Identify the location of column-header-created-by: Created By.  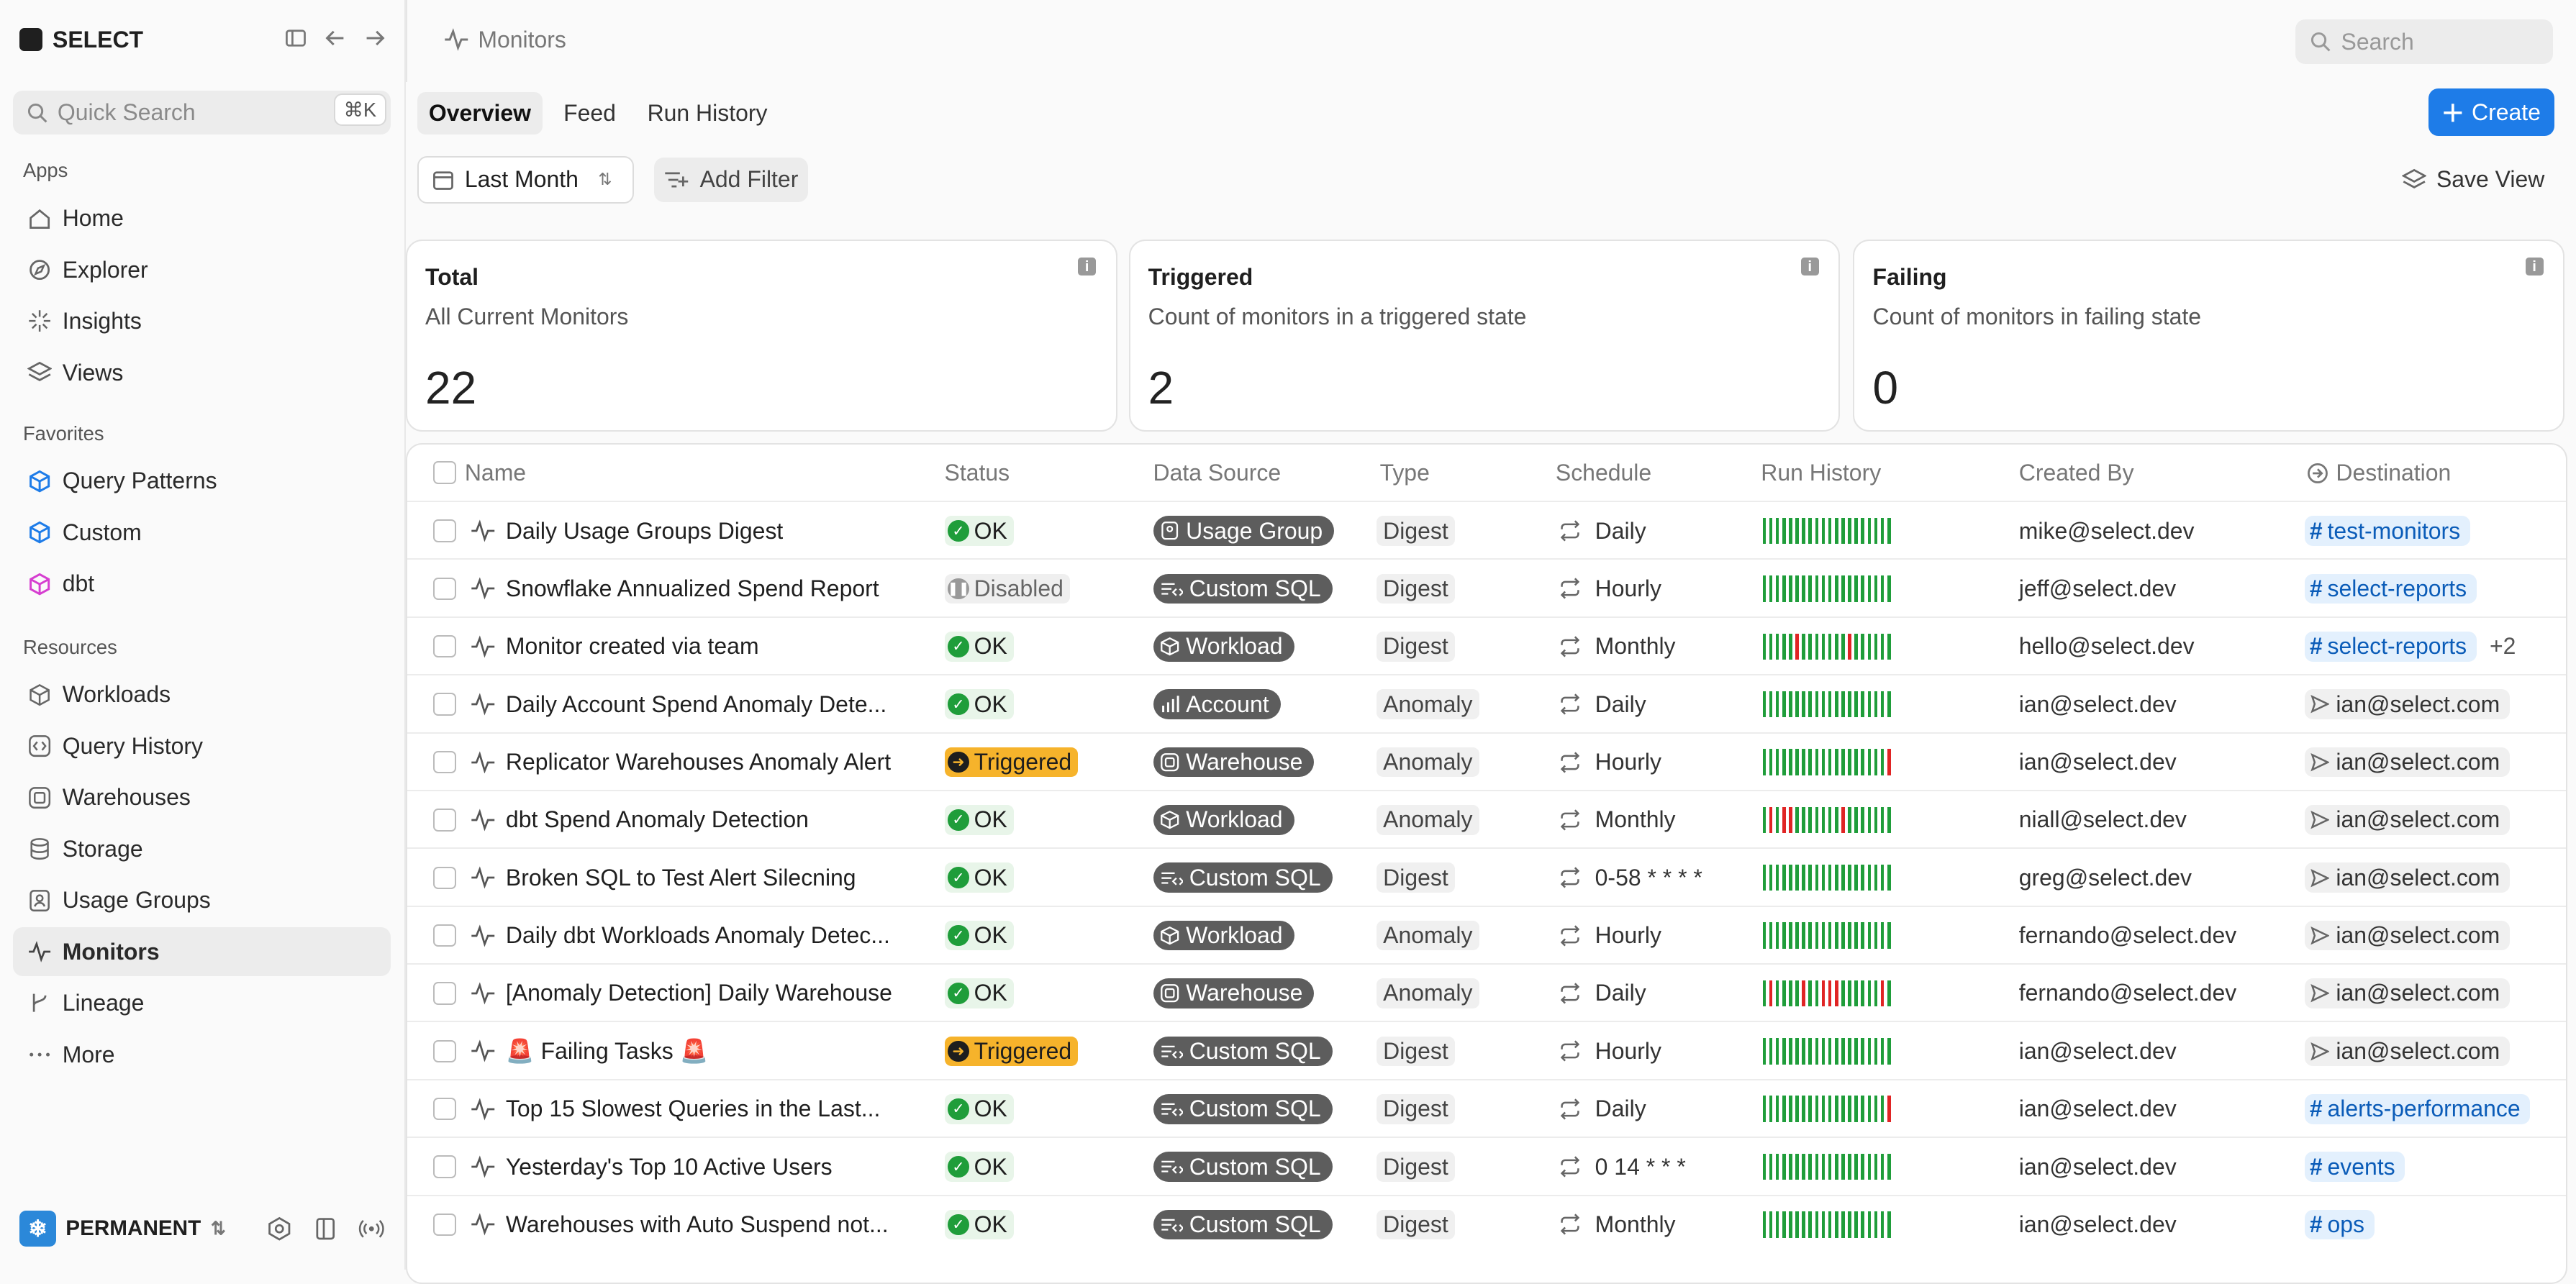
(2076, 473).